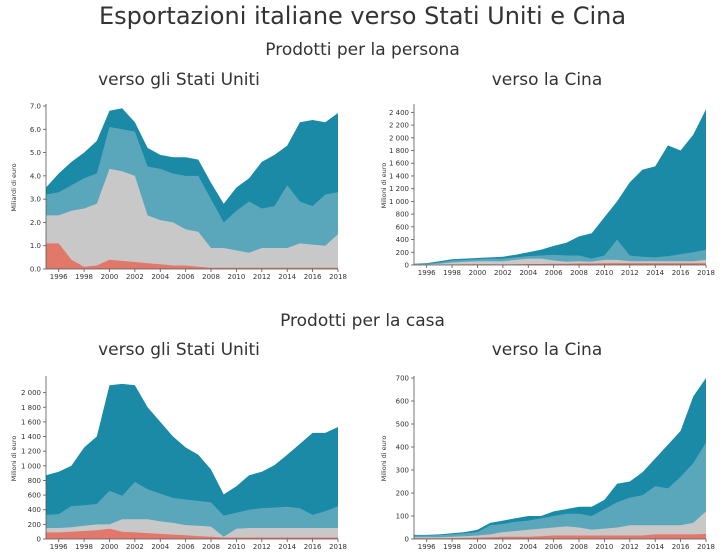 The height and width of the screenshot is (557, 725). I want to click on y-tick-label: 1.0, so click(35, 246).